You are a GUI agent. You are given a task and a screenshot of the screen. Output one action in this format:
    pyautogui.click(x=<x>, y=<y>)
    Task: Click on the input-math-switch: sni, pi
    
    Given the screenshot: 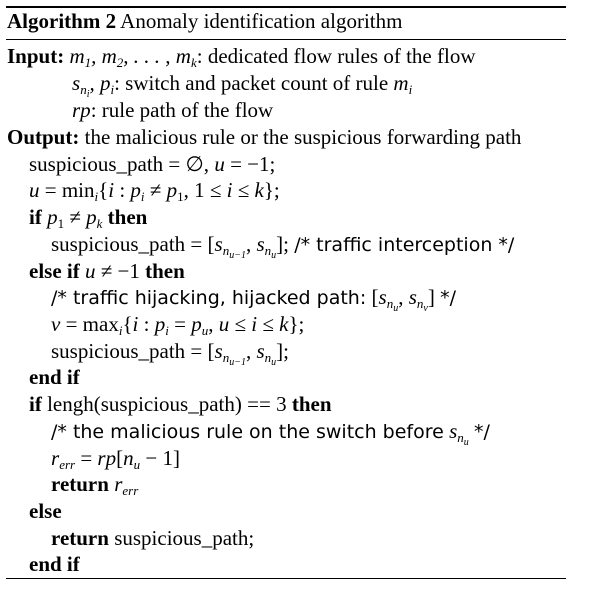 What is the action you would take?
    pyautogui.click(x=93, y=85)
    